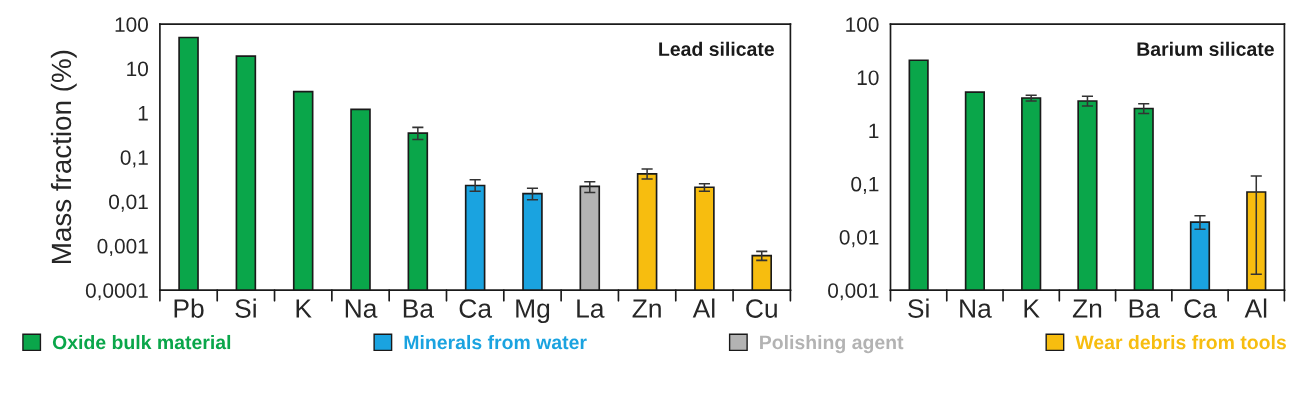 Image resolution: width=1300 pixels, height=403 pixels. I want to click on legend-label: Wear debris from tools, so click(1180, 342).